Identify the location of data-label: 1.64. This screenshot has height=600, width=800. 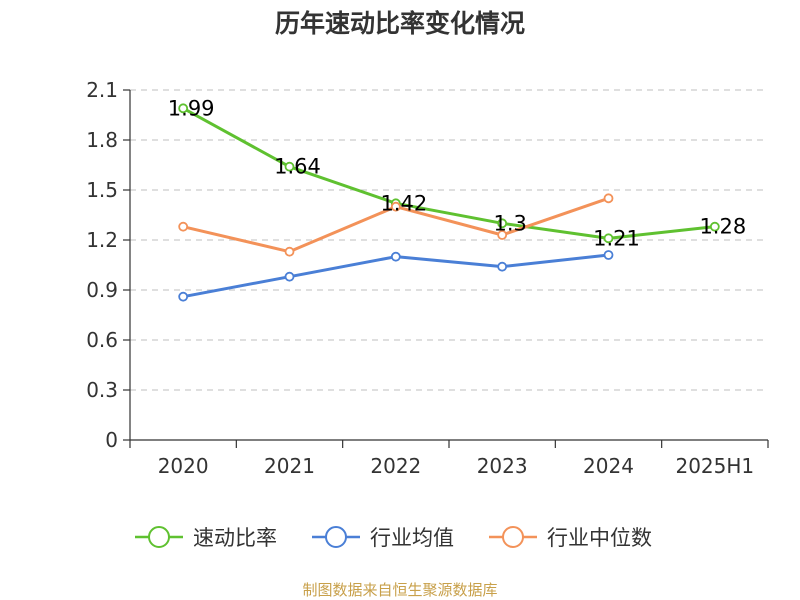
(297, 167).